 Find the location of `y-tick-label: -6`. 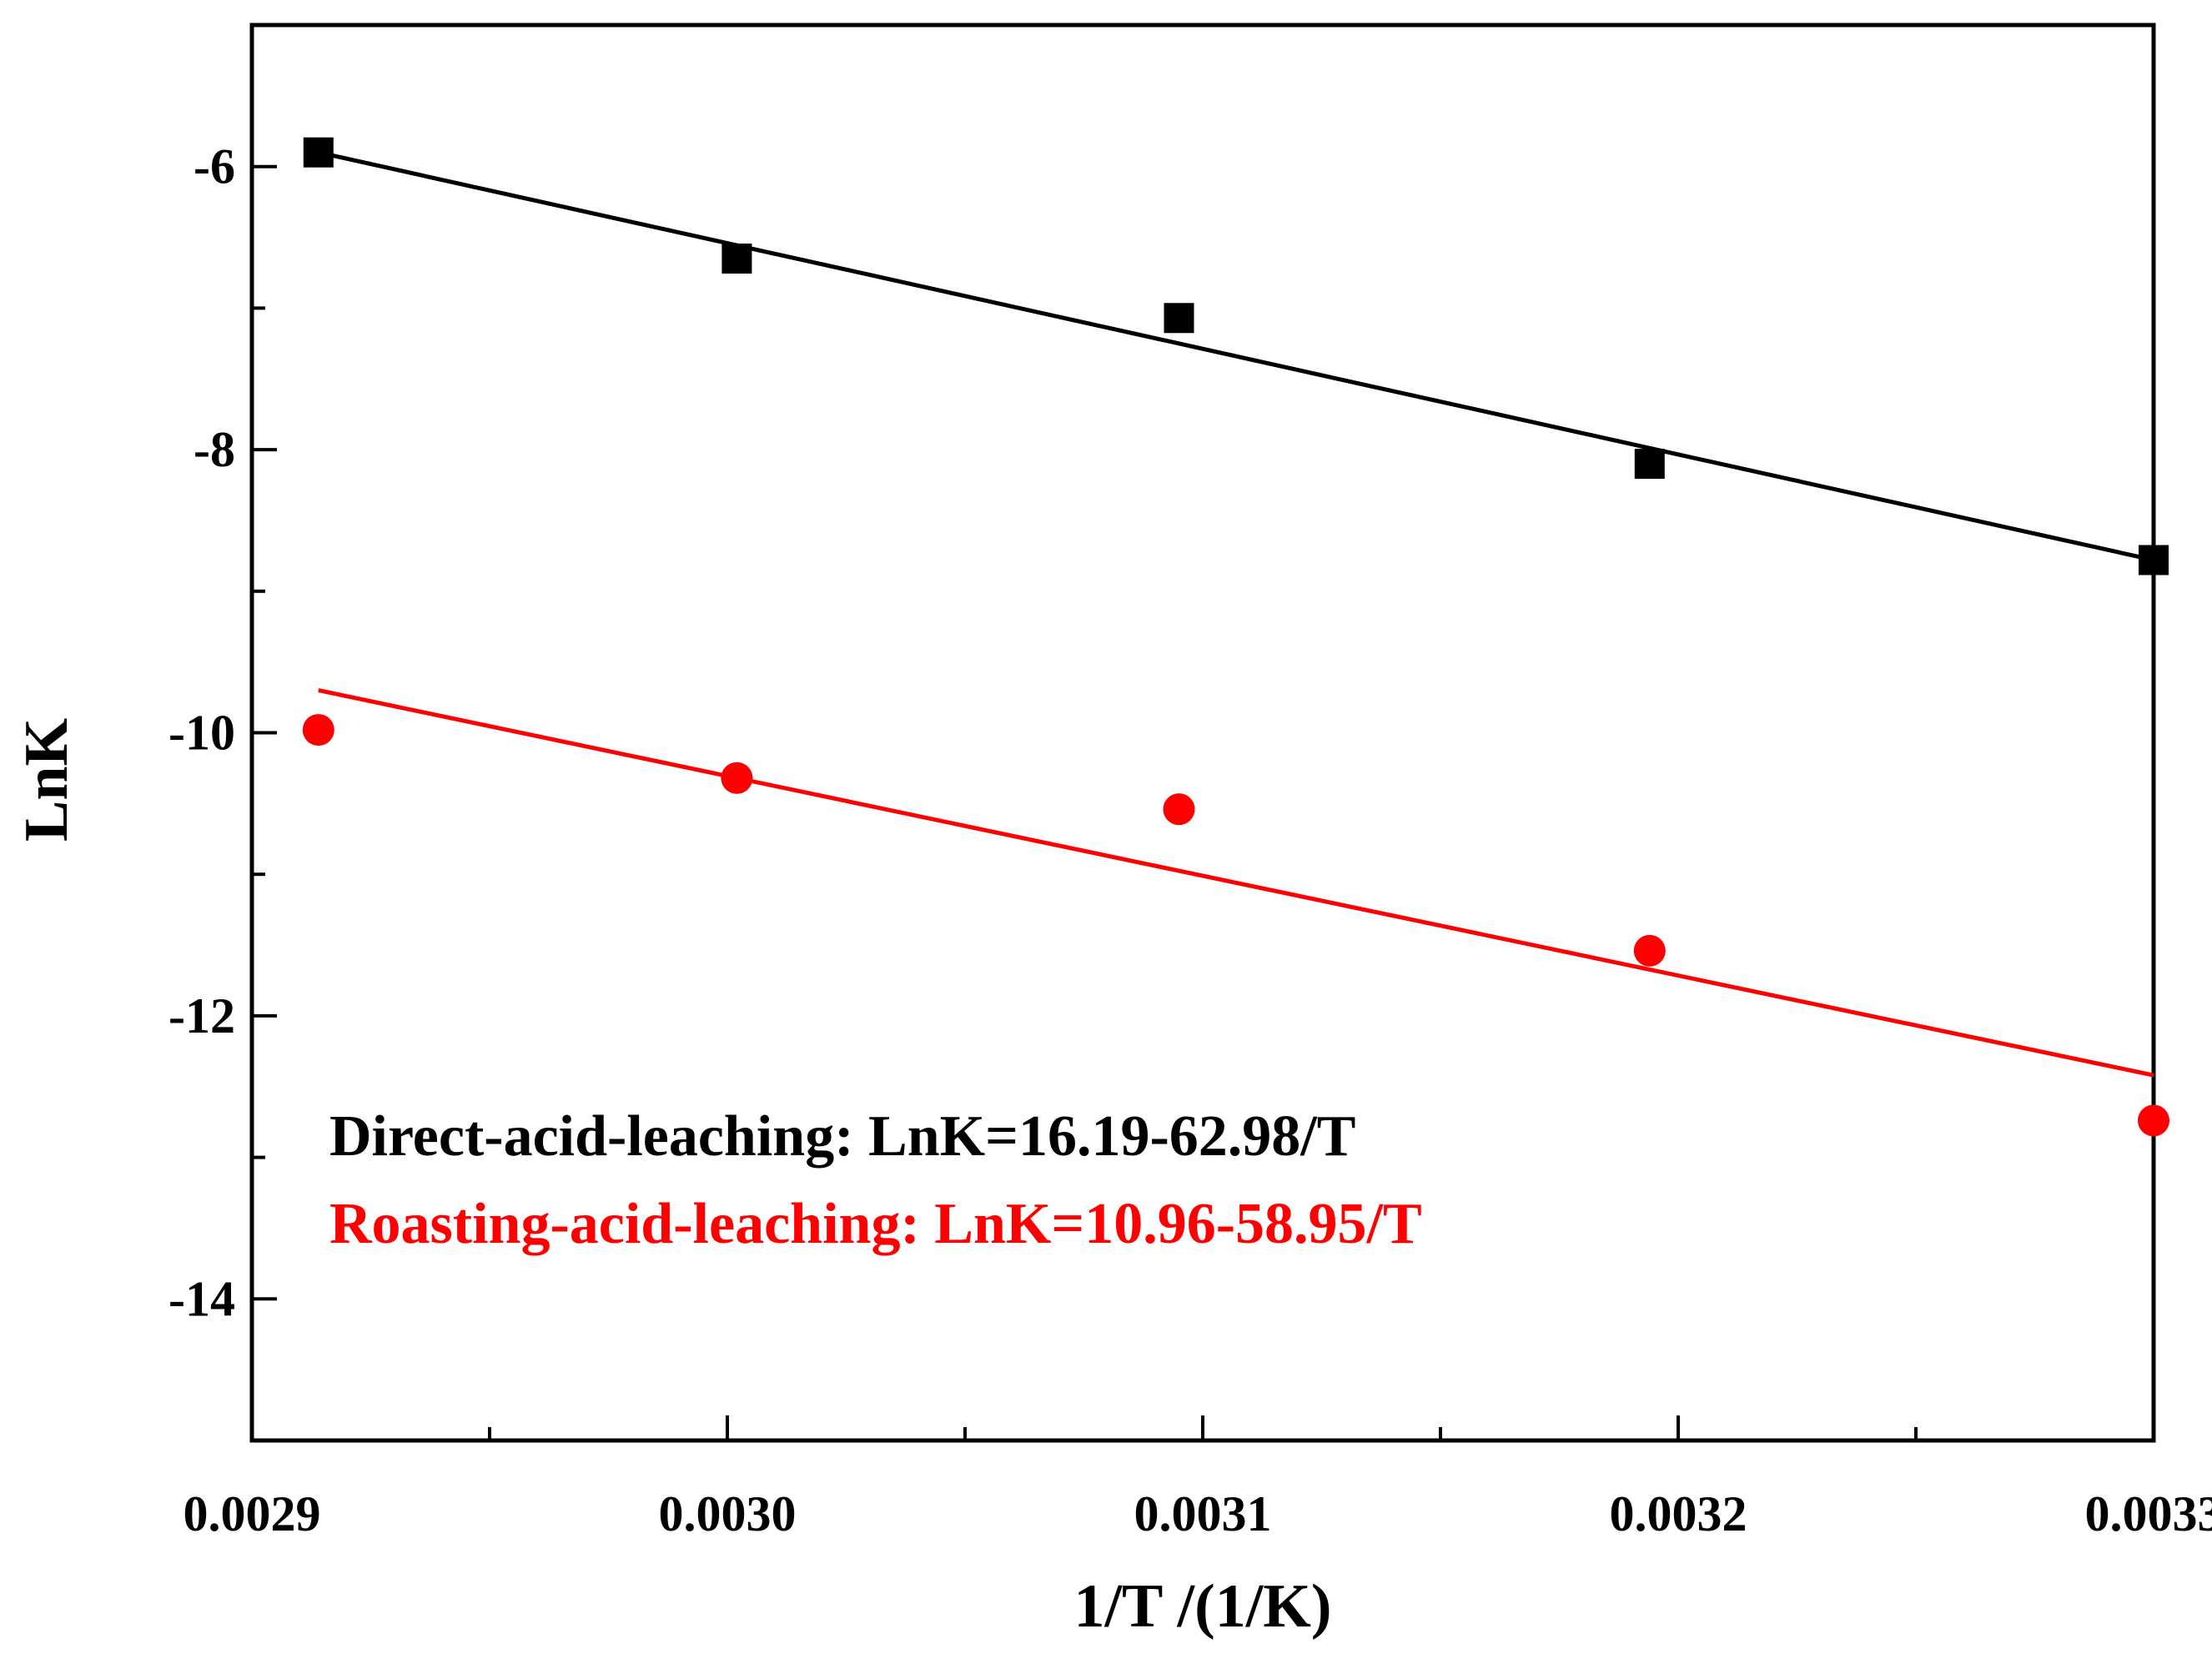

y-tick-label: -6 is located at coordinates (215, 167).